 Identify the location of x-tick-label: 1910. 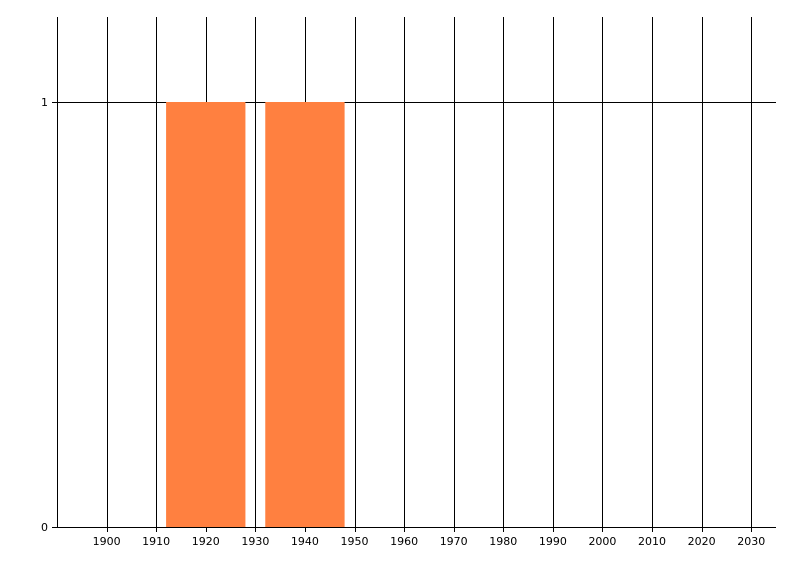
(156, 541).